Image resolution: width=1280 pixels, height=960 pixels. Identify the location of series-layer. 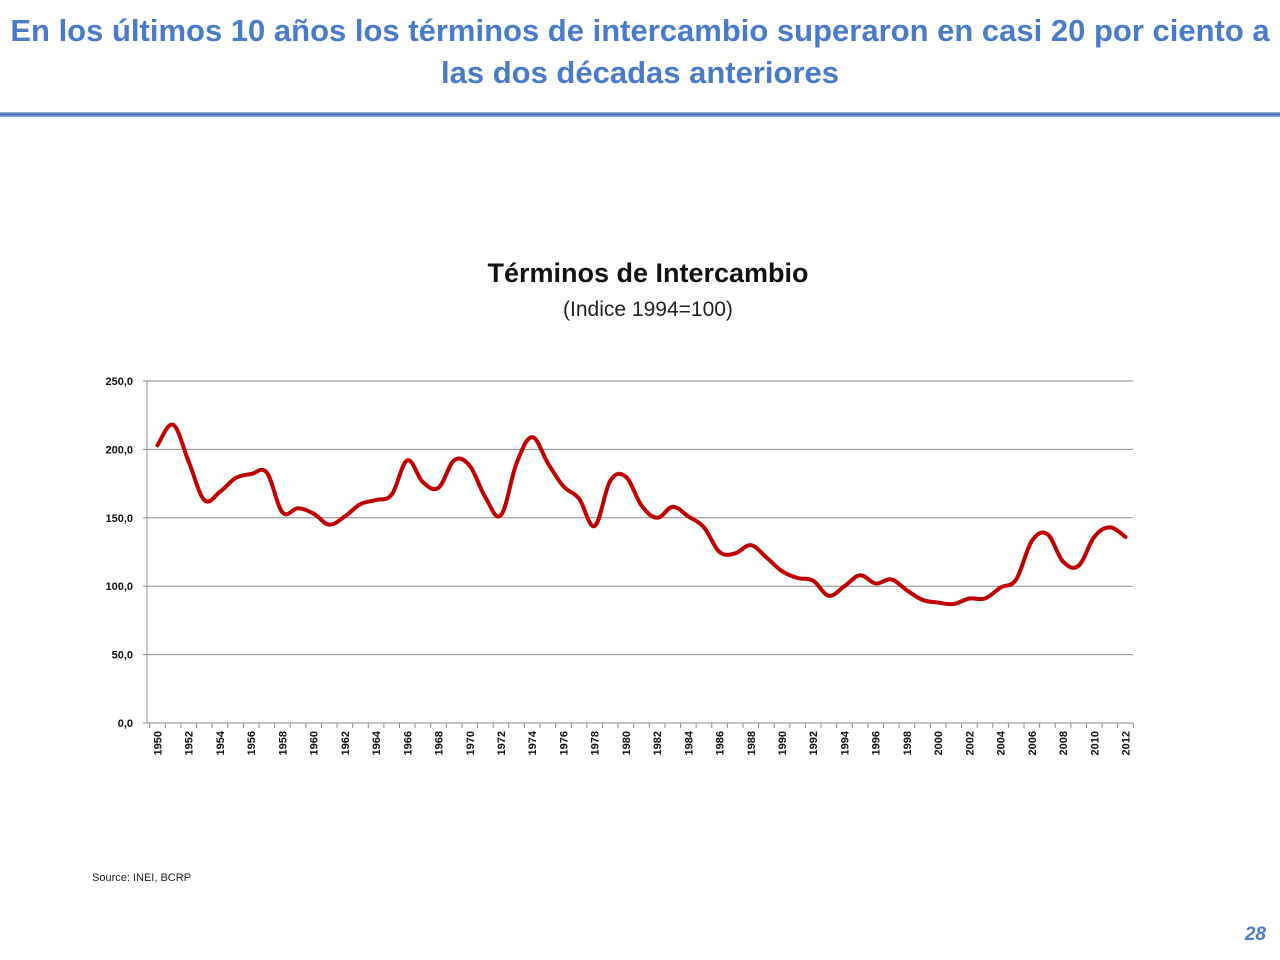
(641, 514).